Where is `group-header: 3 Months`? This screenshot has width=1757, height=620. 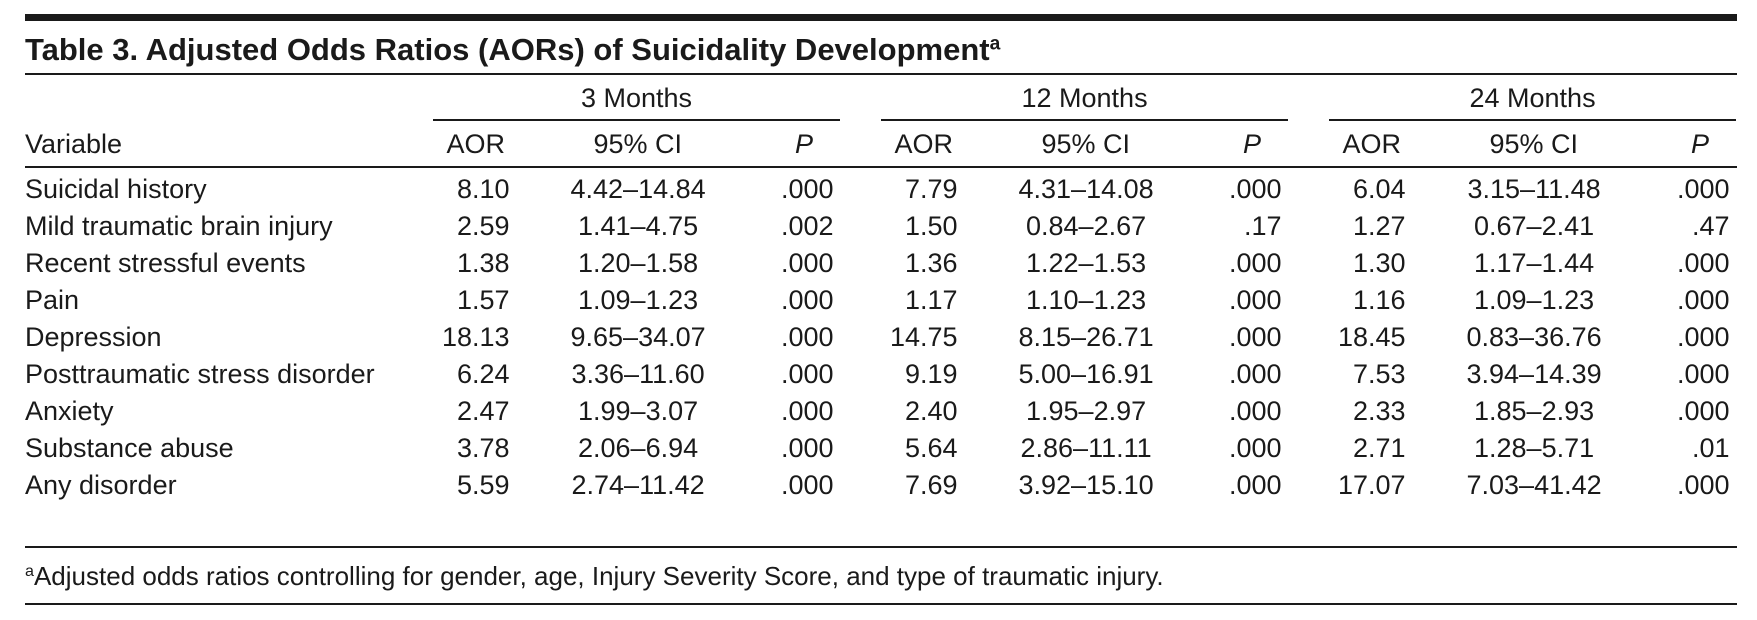
group-header: 3 Months is located at coordinates (637, 98).